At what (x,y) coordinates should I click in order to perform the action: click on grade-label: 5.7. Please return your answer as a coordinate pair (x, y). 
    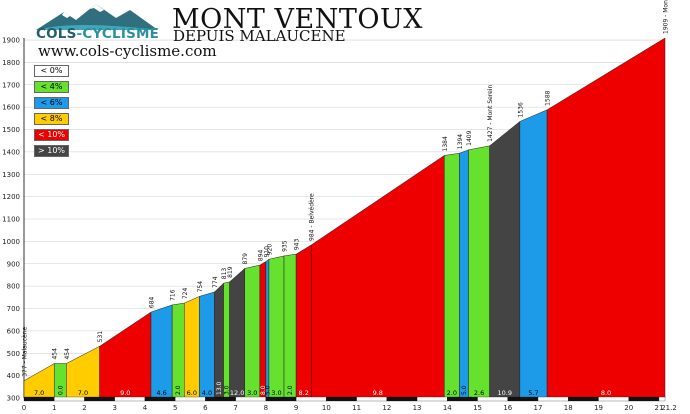
    Looking at the image, I should click on (533, 393).